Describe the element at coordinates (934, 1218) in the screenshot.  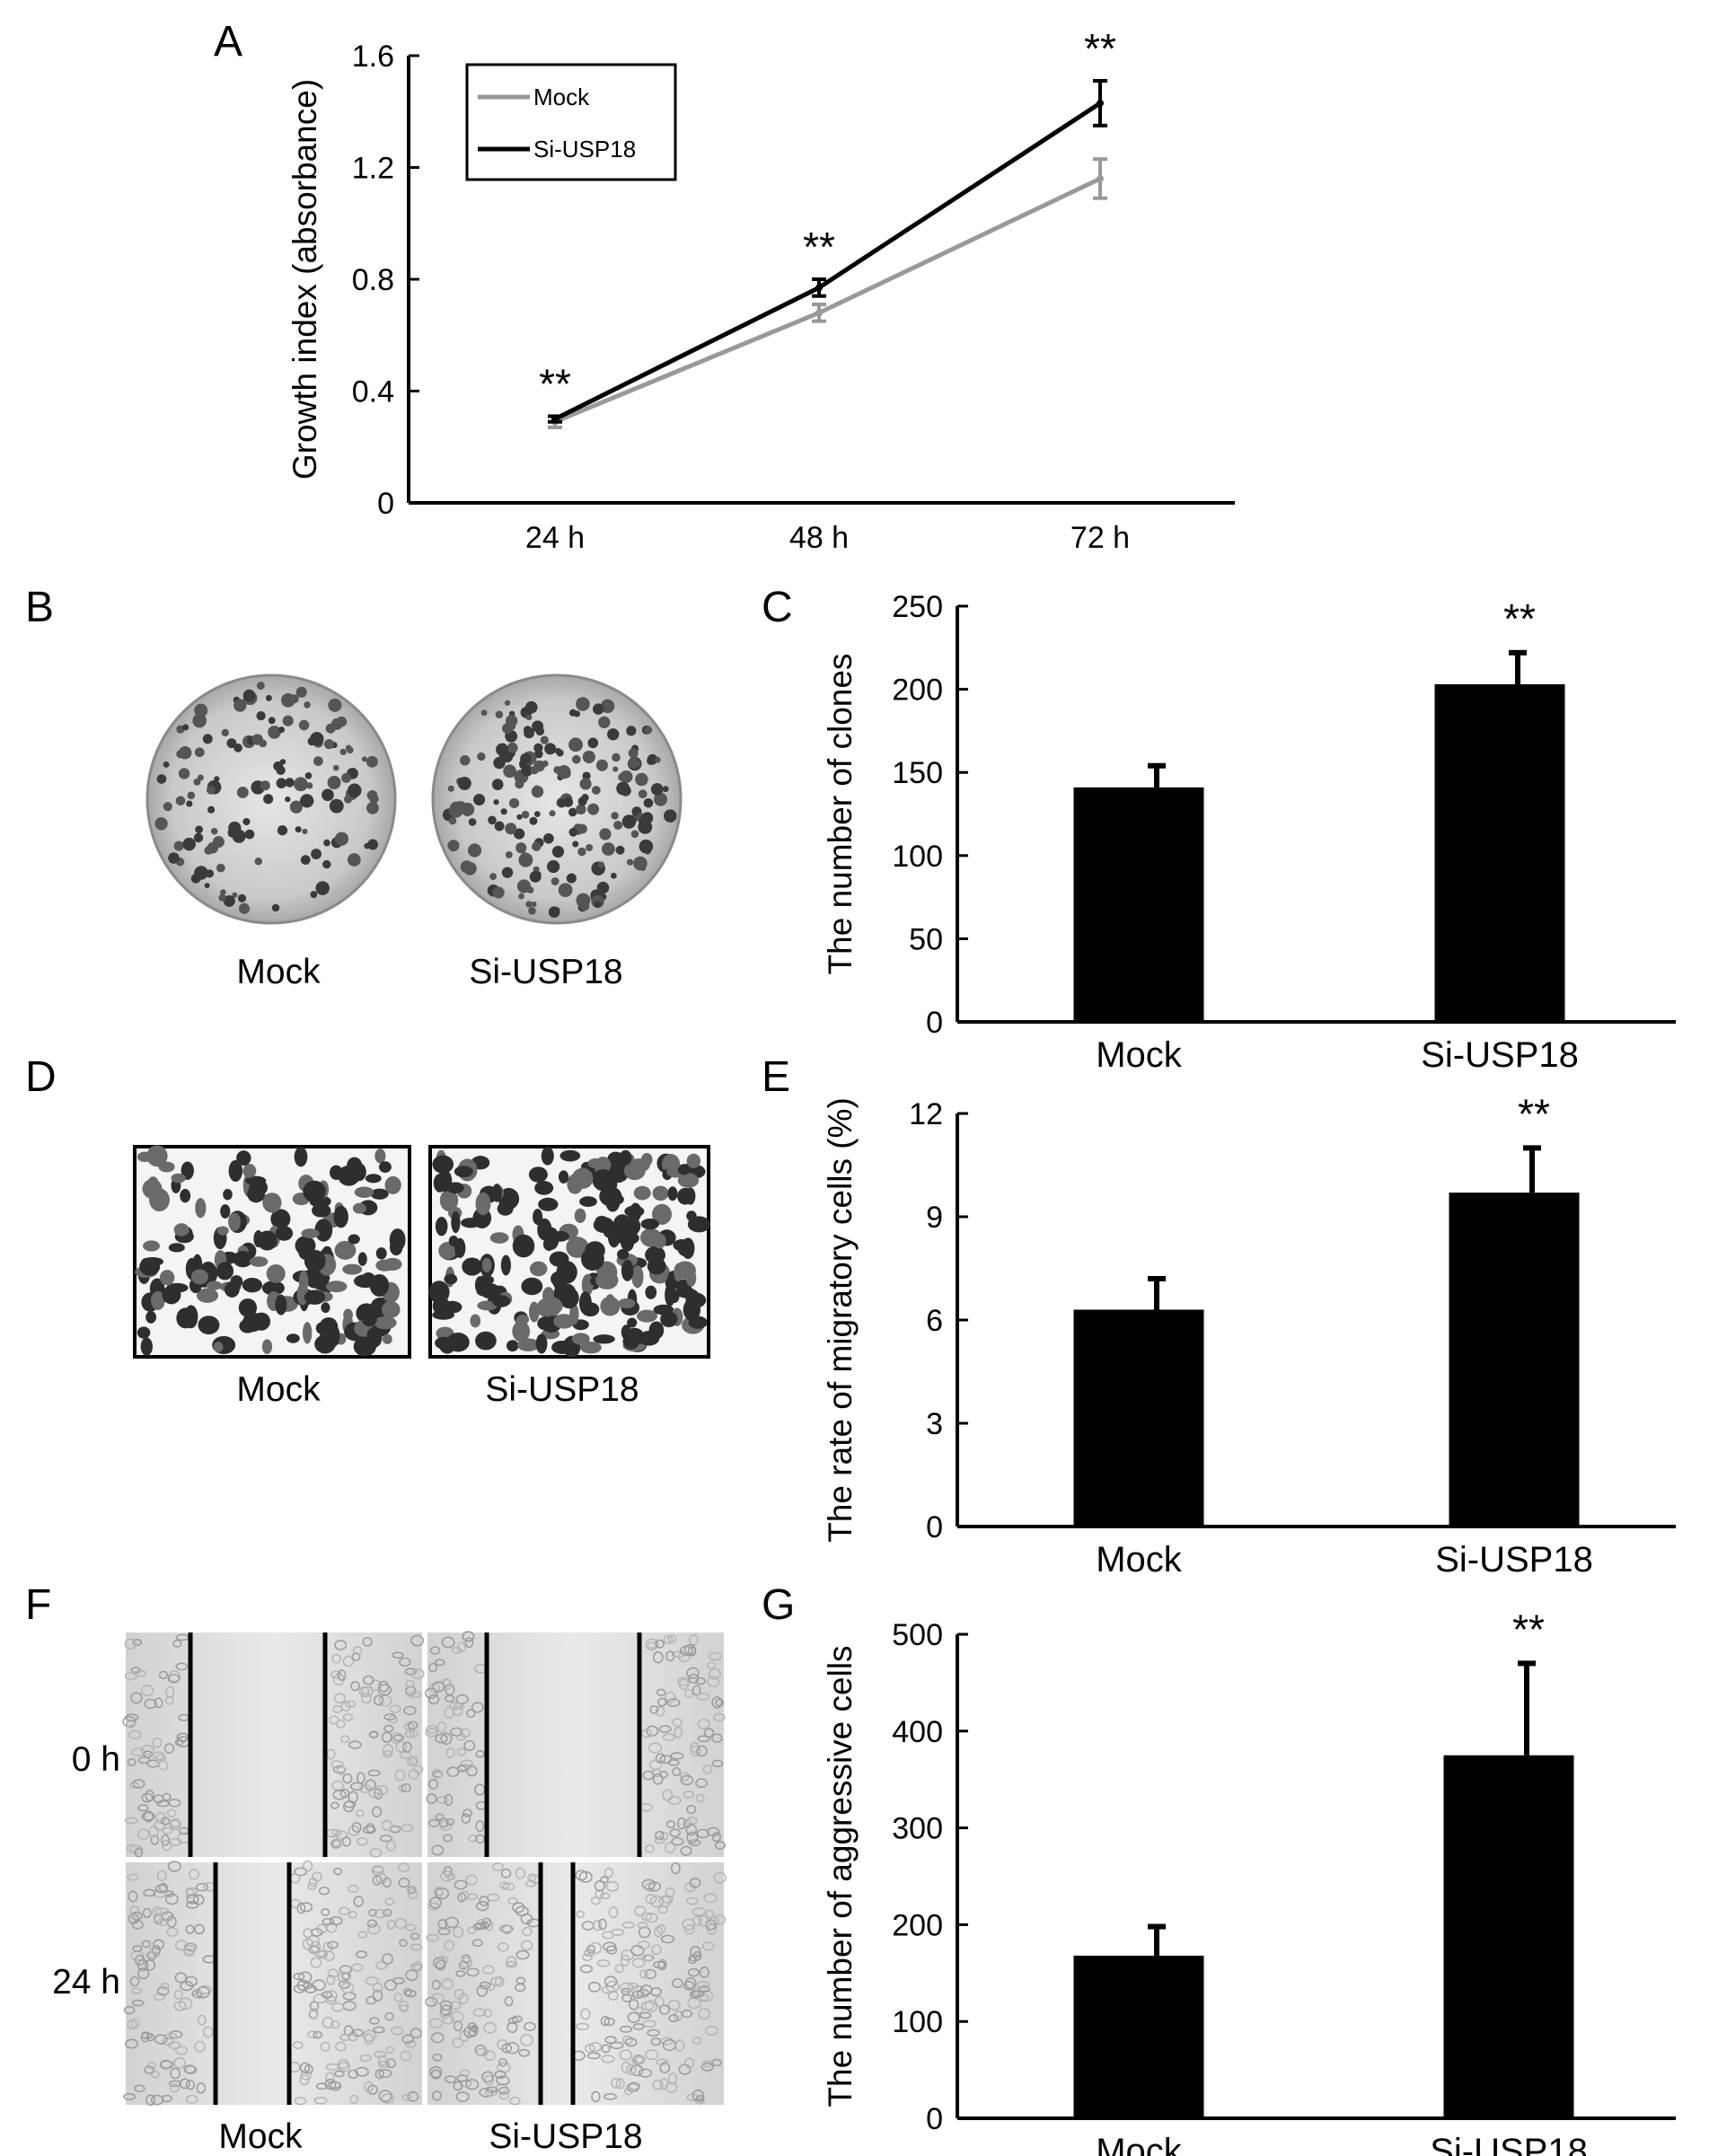
I see `y-tick-label: 9` at that location.